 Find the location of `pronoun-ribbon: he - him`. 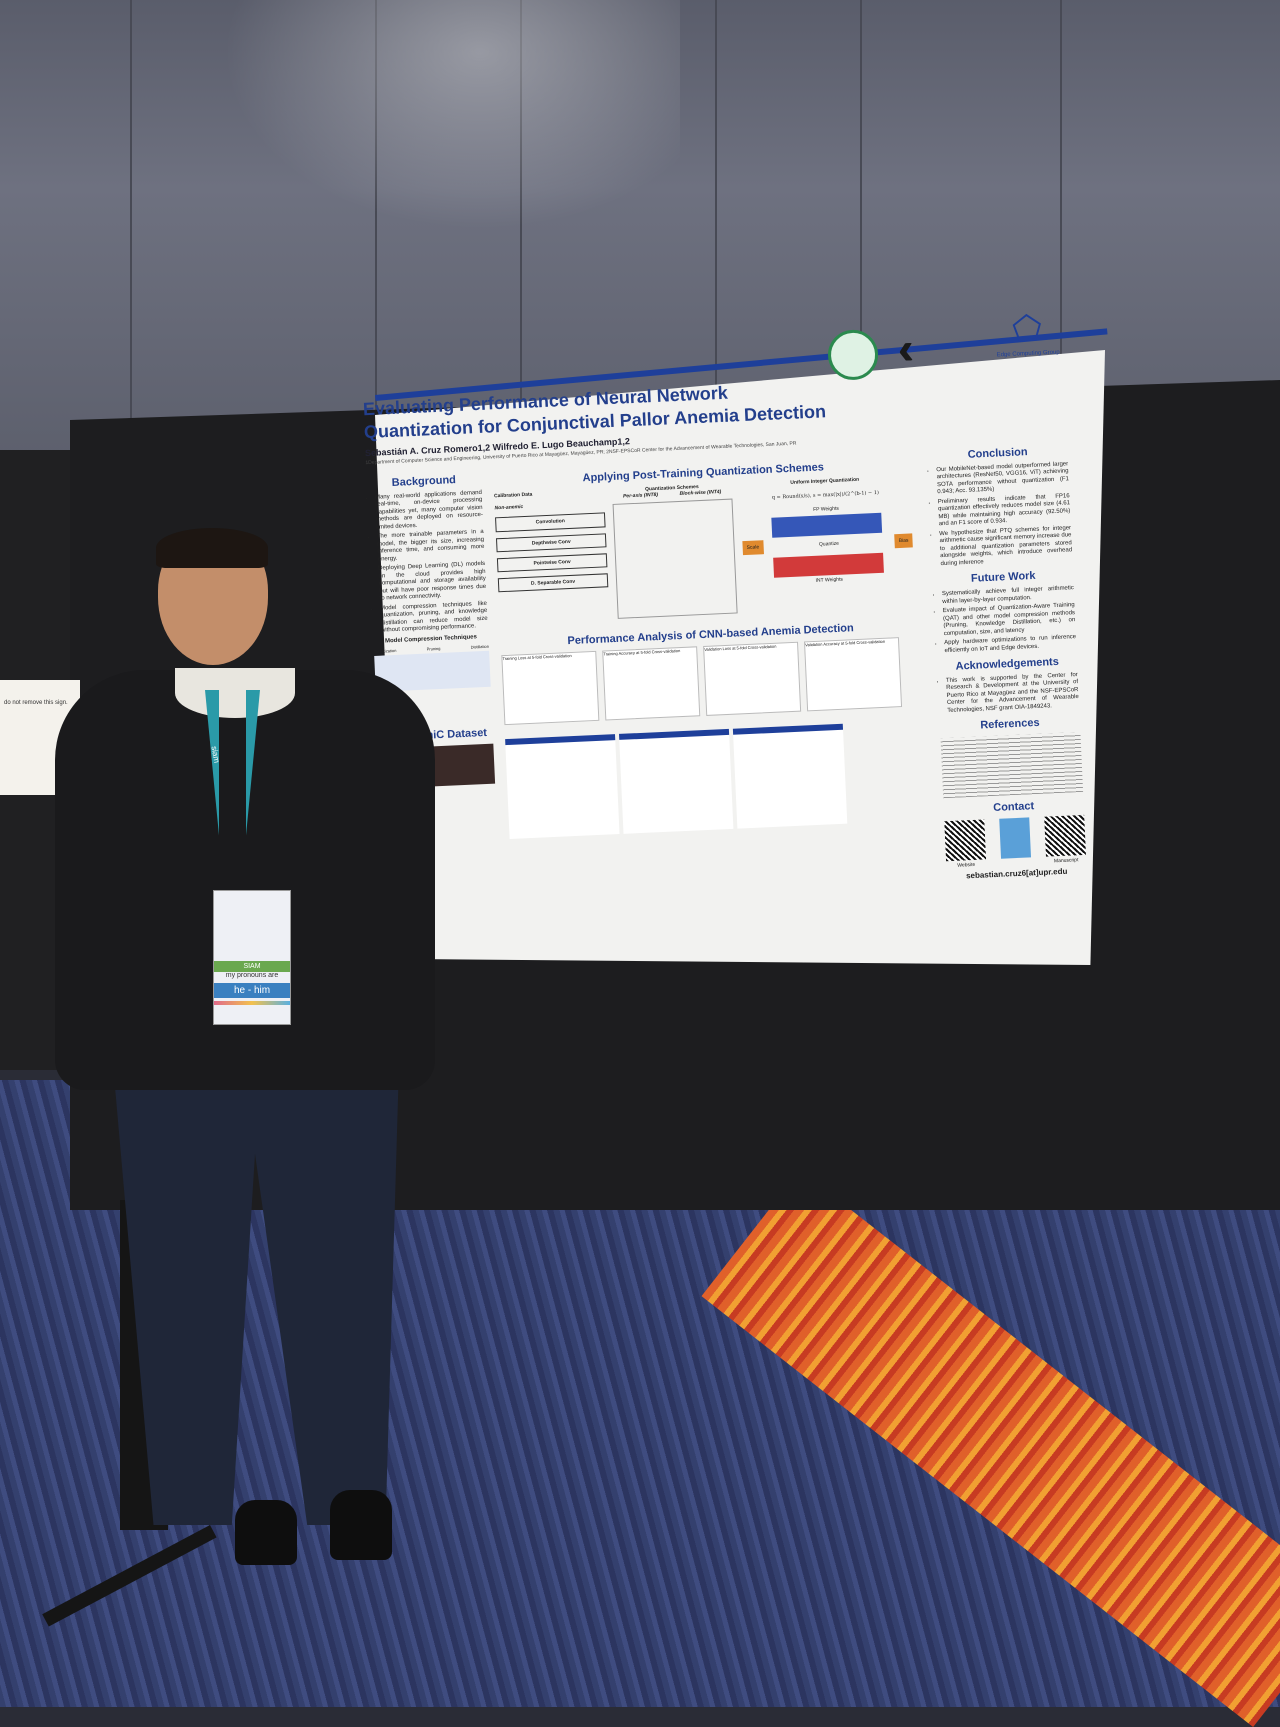

pronoun-ribbon: he - him is located at coordinates (252, 990).